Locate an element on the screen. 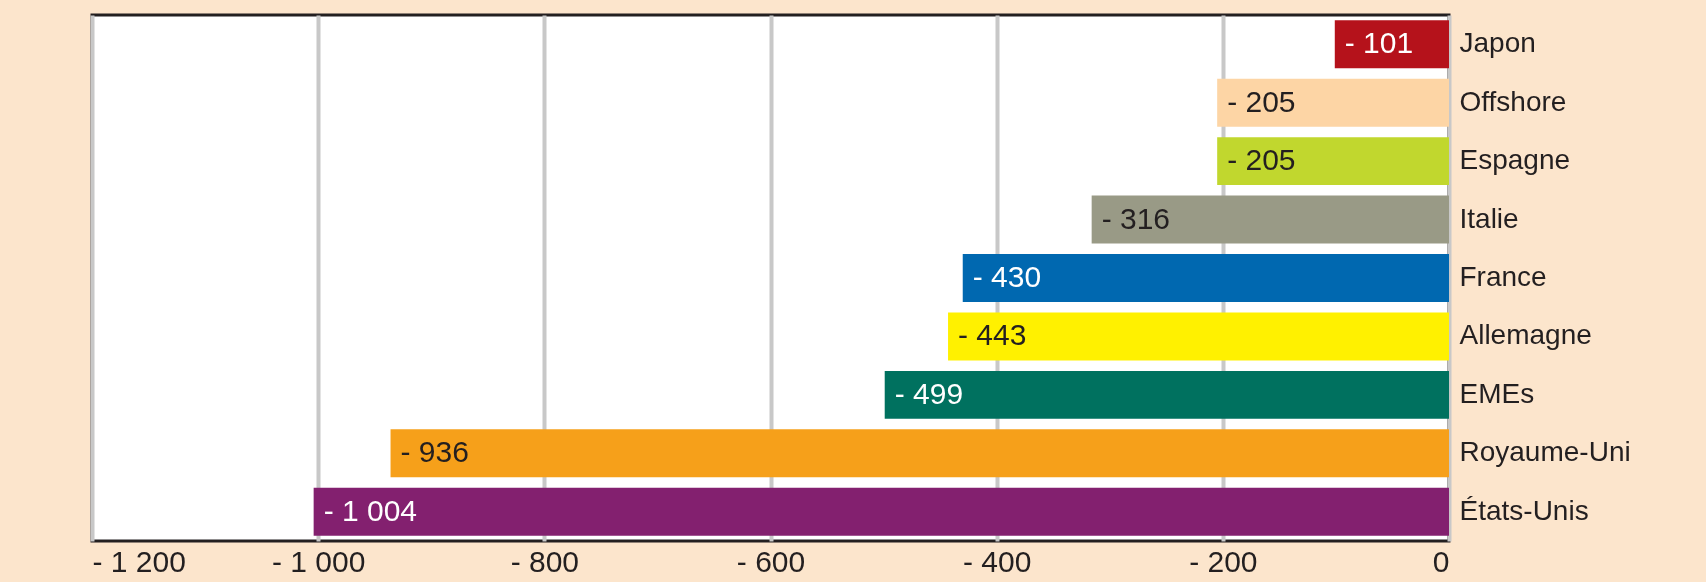  x-tick-label: - 1 200 is located at coordinates (139, 561).